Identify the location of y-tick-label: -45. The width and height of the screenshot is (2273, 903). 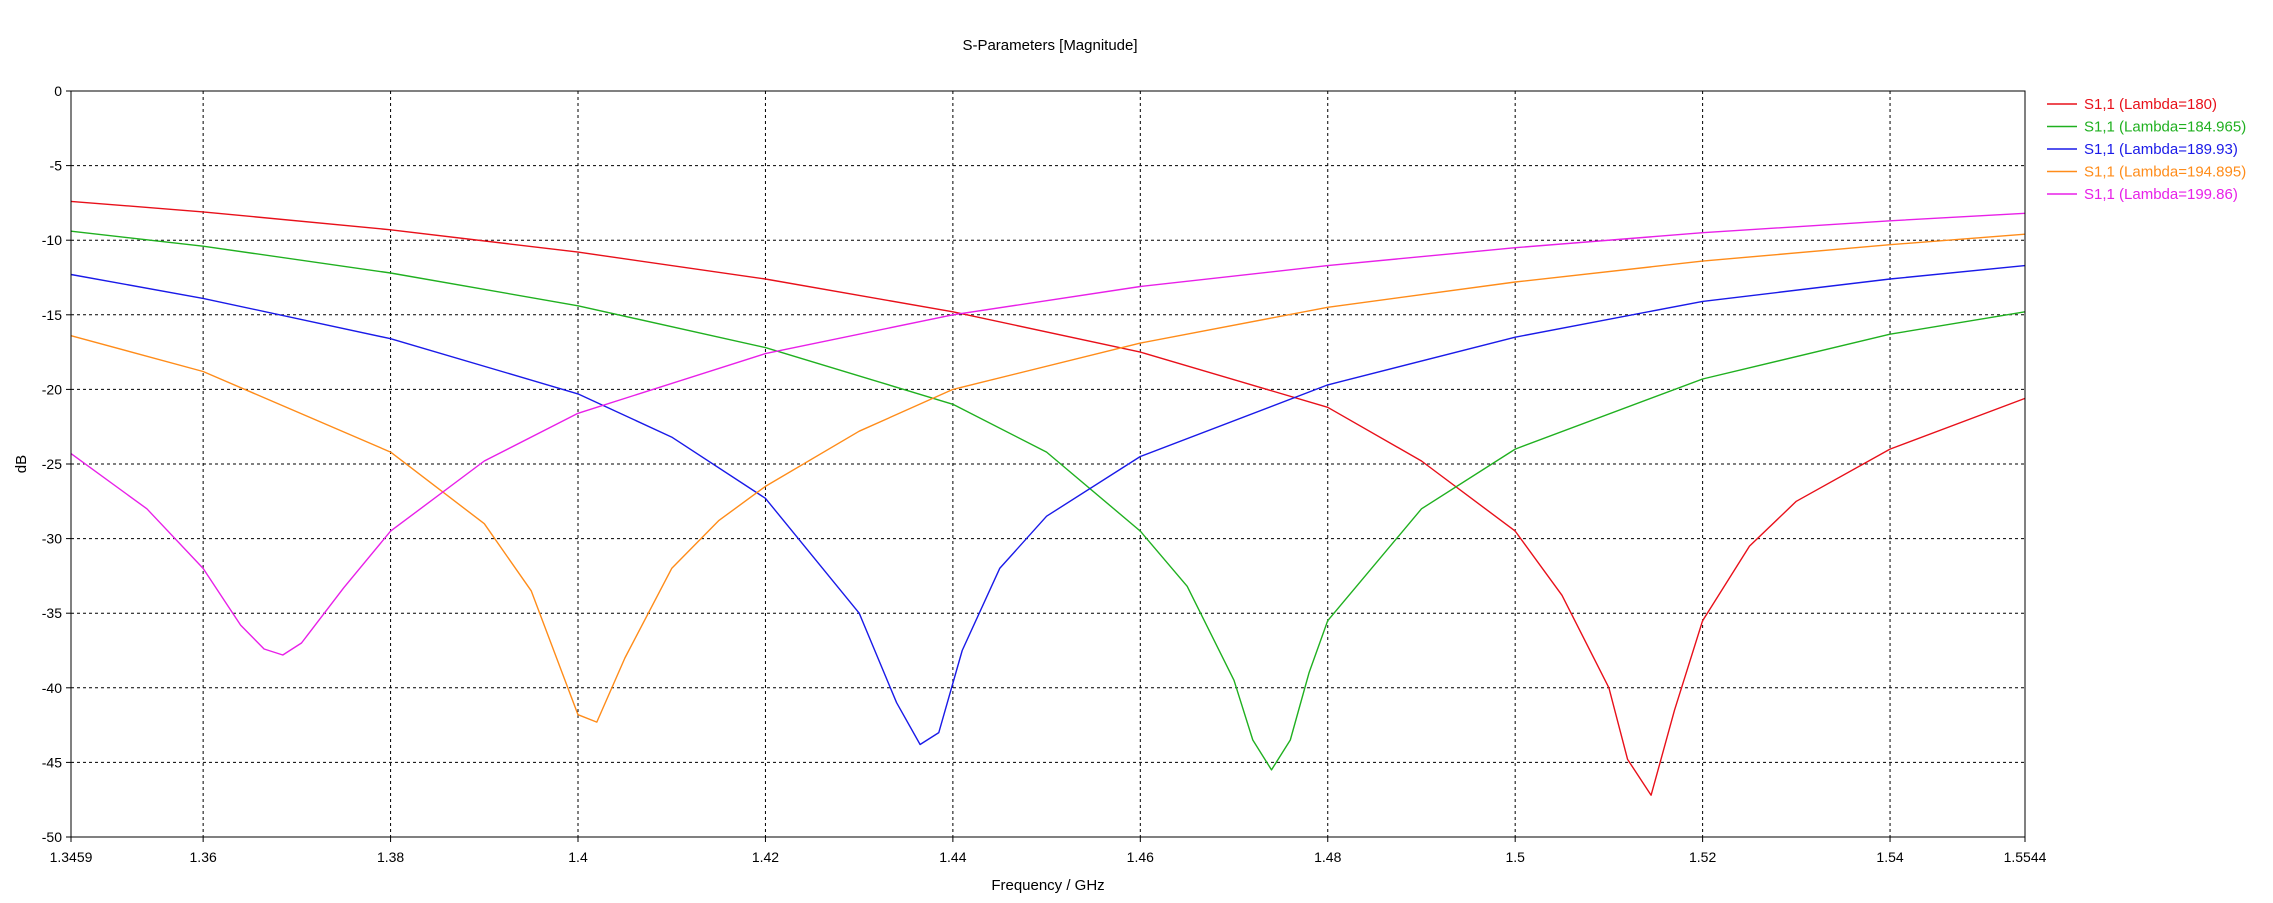
(52, 762).